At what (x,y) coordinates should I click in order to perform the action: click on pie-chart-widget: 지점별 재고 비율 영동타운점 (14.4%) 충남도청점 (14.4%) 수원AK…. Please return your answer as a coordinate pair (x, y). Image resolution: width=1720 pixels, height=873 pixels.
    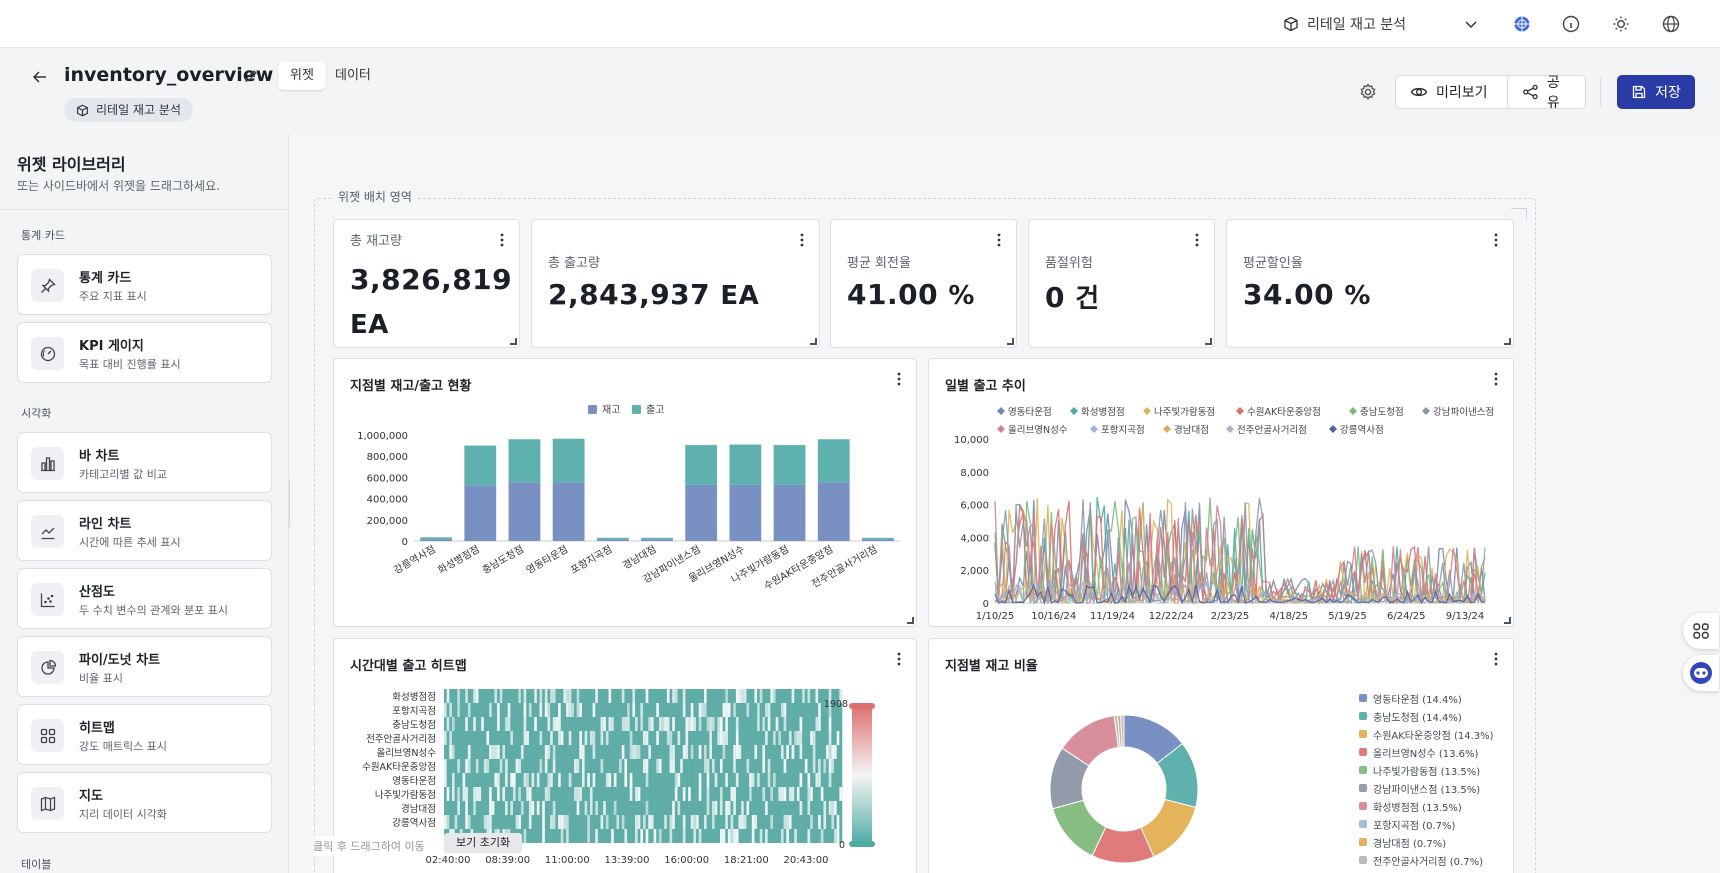
    Looking at the image, I should click on (1221, 755).